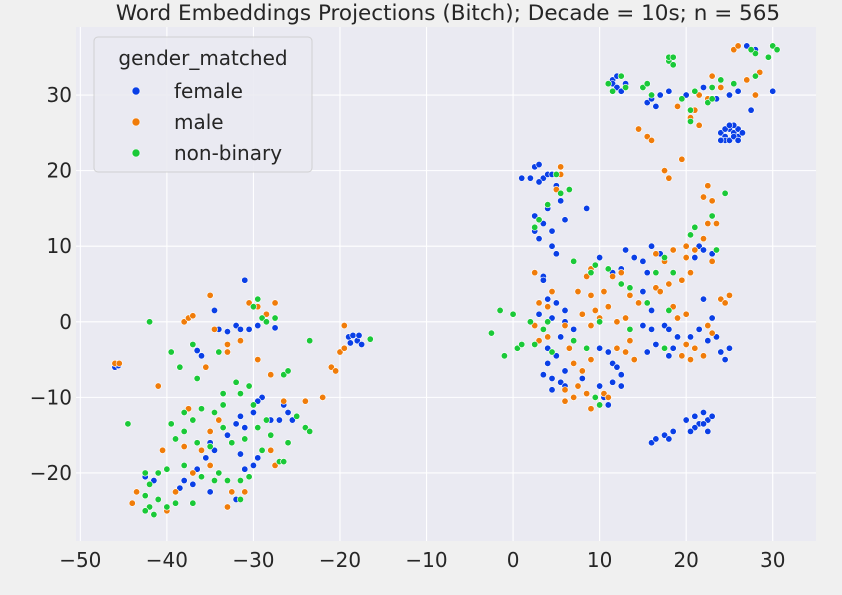 The height and width of the screenshot is (595, 842). What do you see at coordinates (253, 560) in the screenshot?
I see `x-tick-label: −30` at bounding box center [253, 560].